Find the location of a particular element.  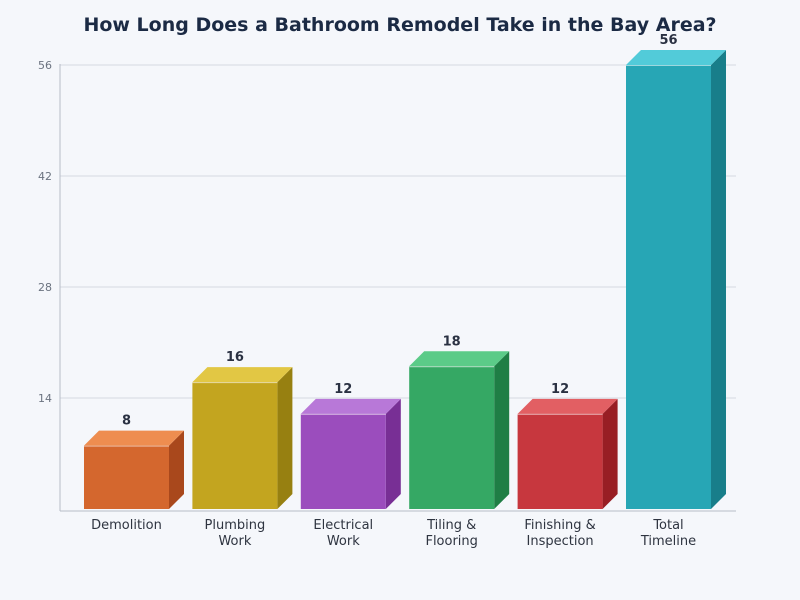

x-tick-label: Plumbing Work is located at coordinates (235, 533).